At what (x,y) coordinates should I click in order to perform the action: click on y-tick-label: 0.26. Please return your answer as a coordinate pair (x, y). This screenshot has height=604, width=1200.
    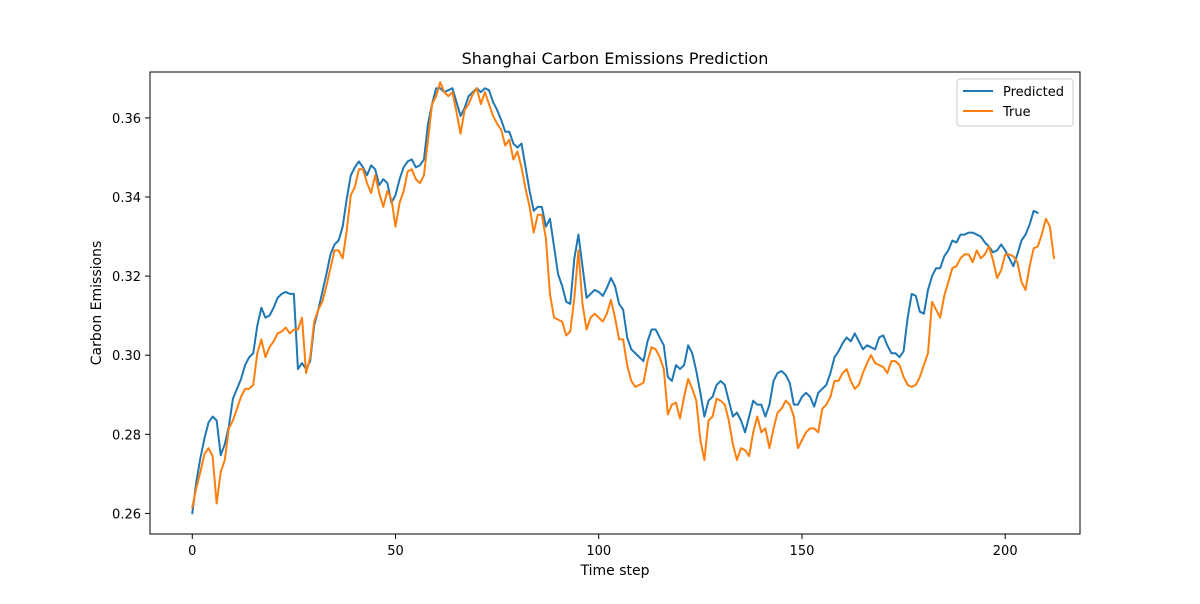
    Looking at the image, I should click on (126, 514).